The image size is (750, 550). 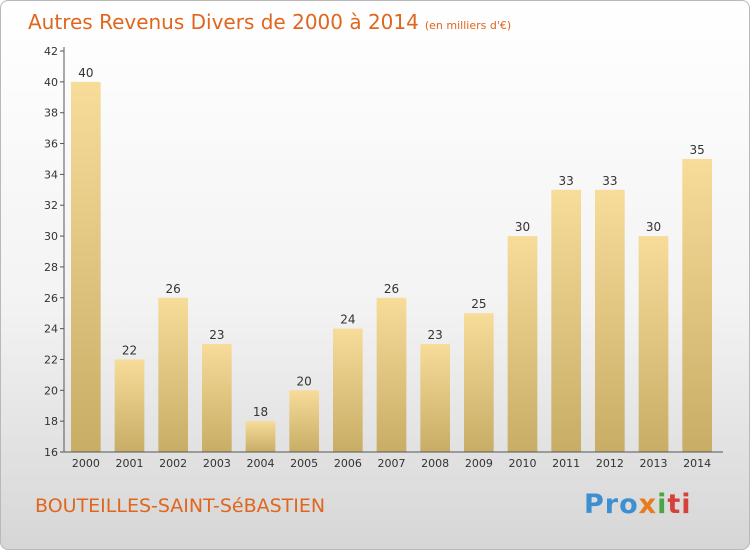 I want to click on y-tick-label: 18, so click(x=51, y=421).